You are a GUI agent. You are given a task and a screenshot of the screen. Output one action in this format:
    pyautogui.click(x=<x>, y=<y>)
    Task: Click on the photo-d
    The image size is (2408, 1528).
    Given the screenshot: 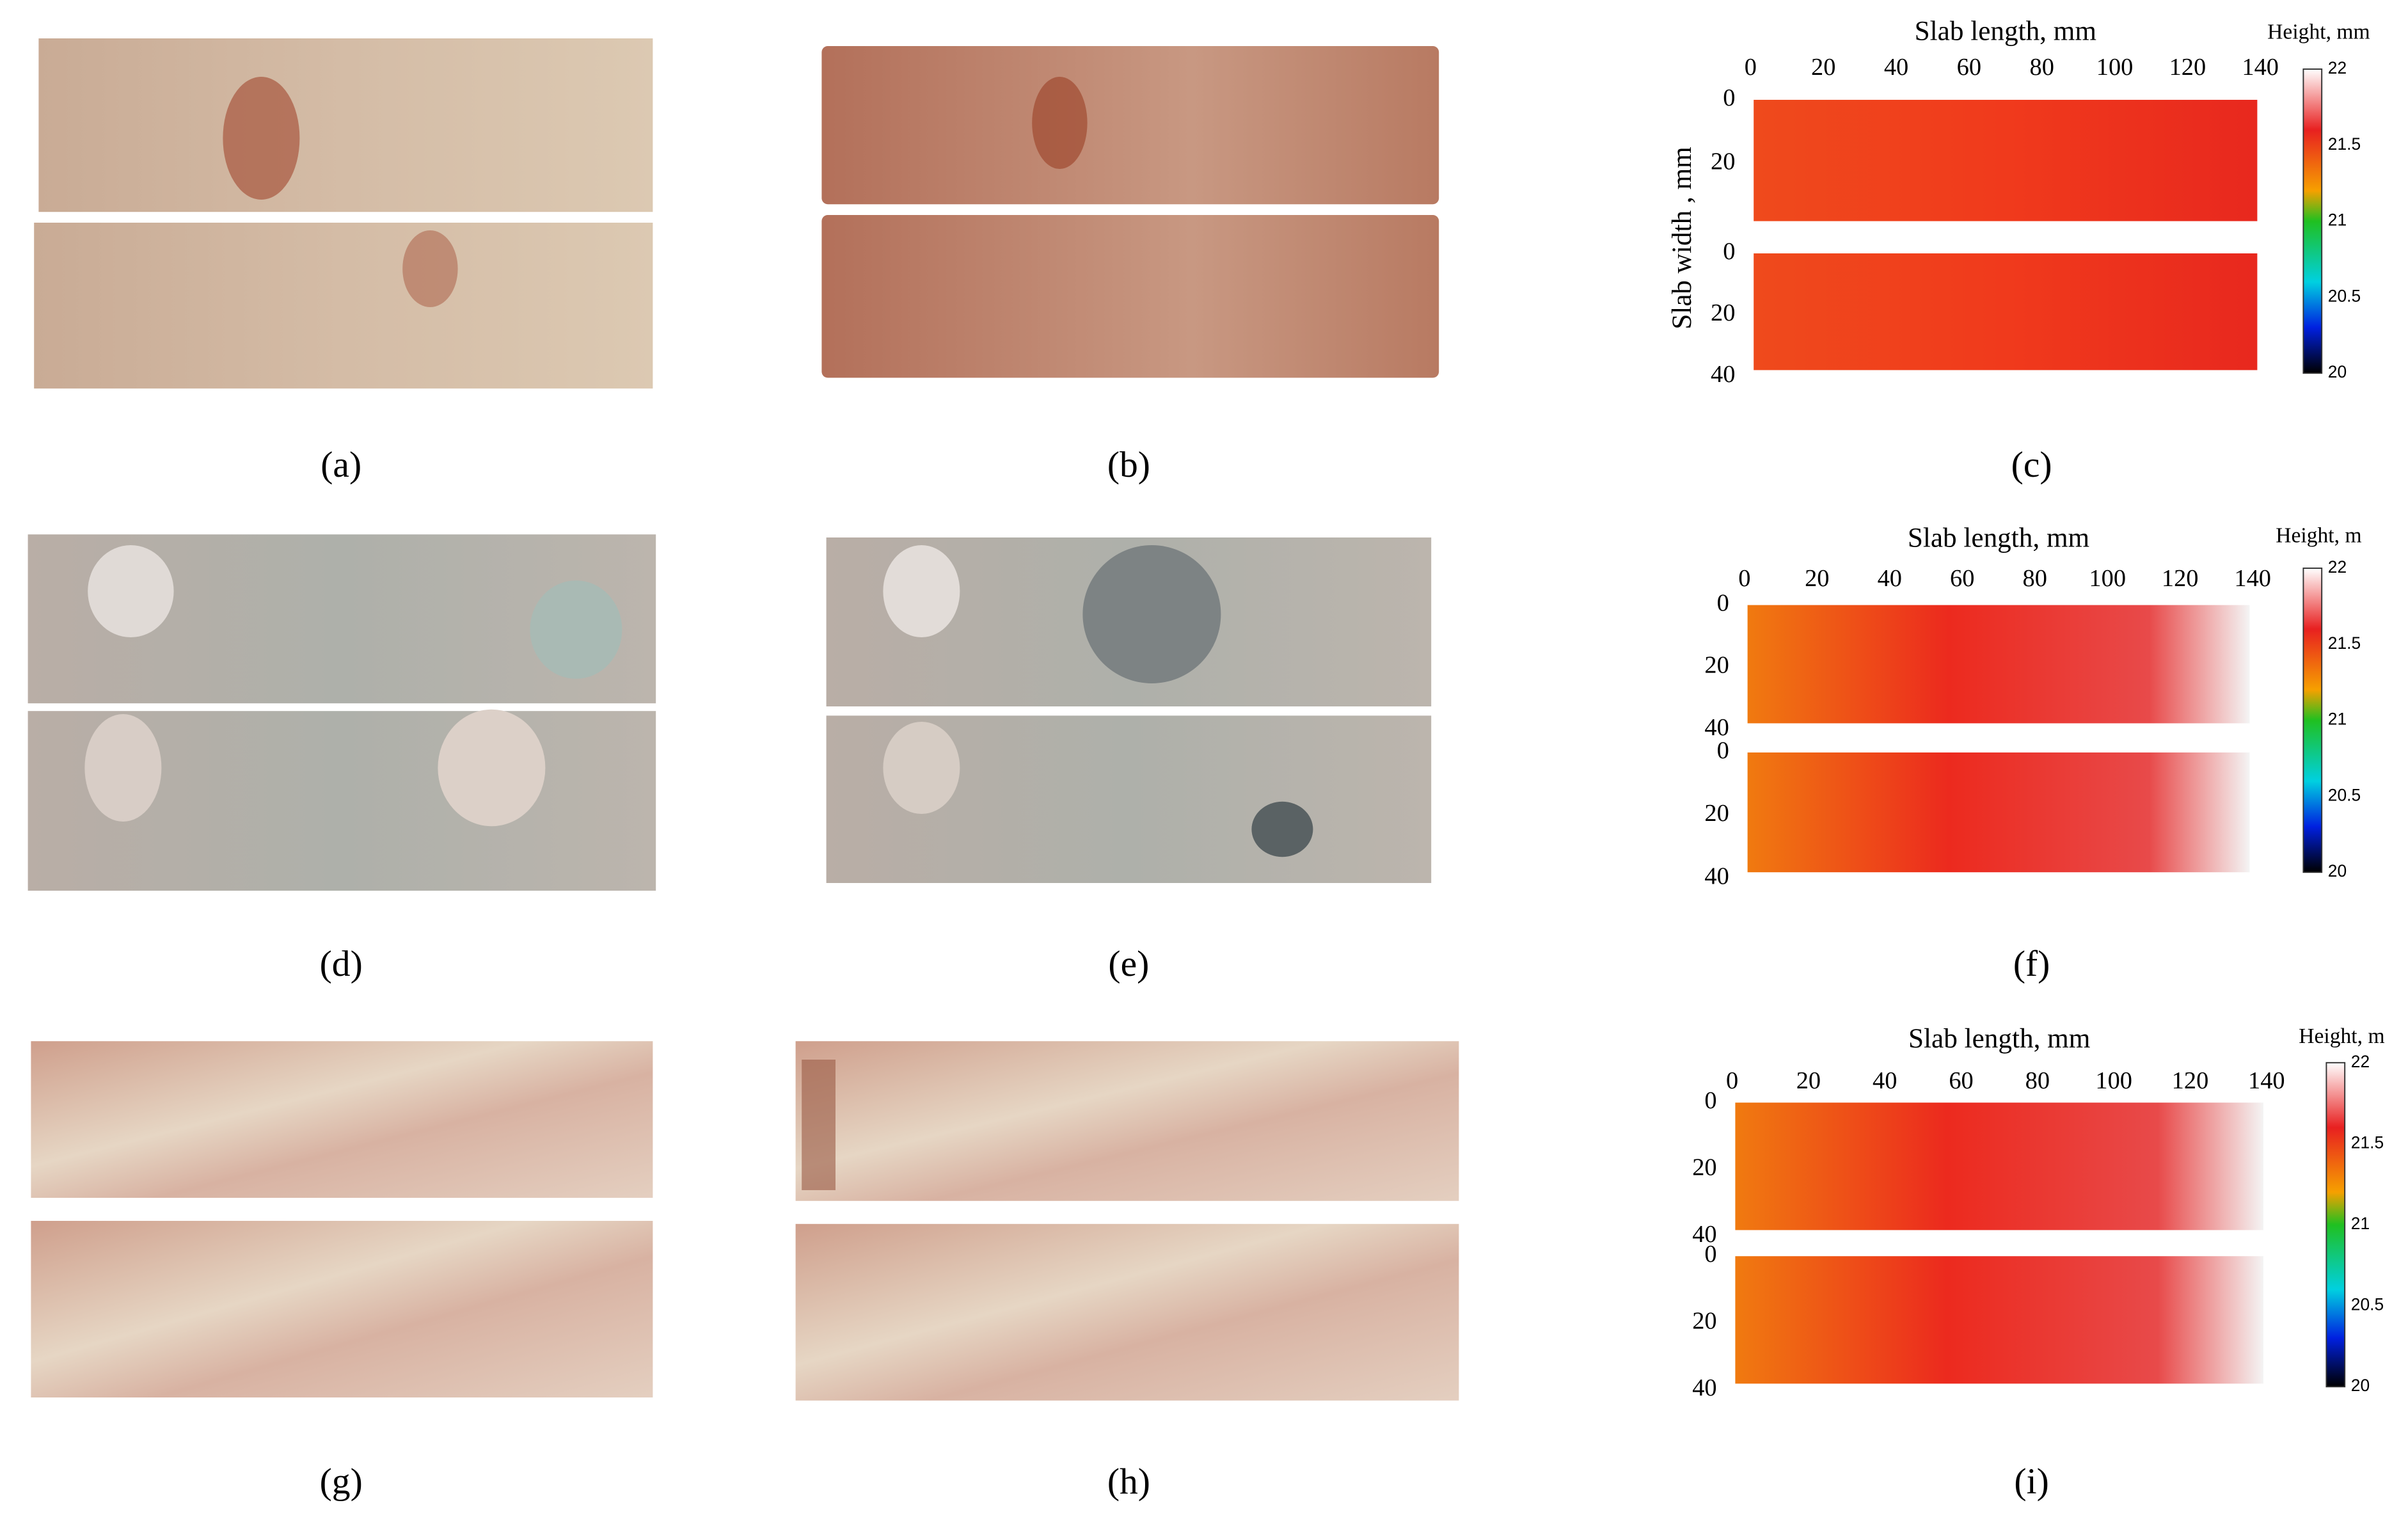 What is the action you would take?
    pyautogui.click(x=342, y=712)
    